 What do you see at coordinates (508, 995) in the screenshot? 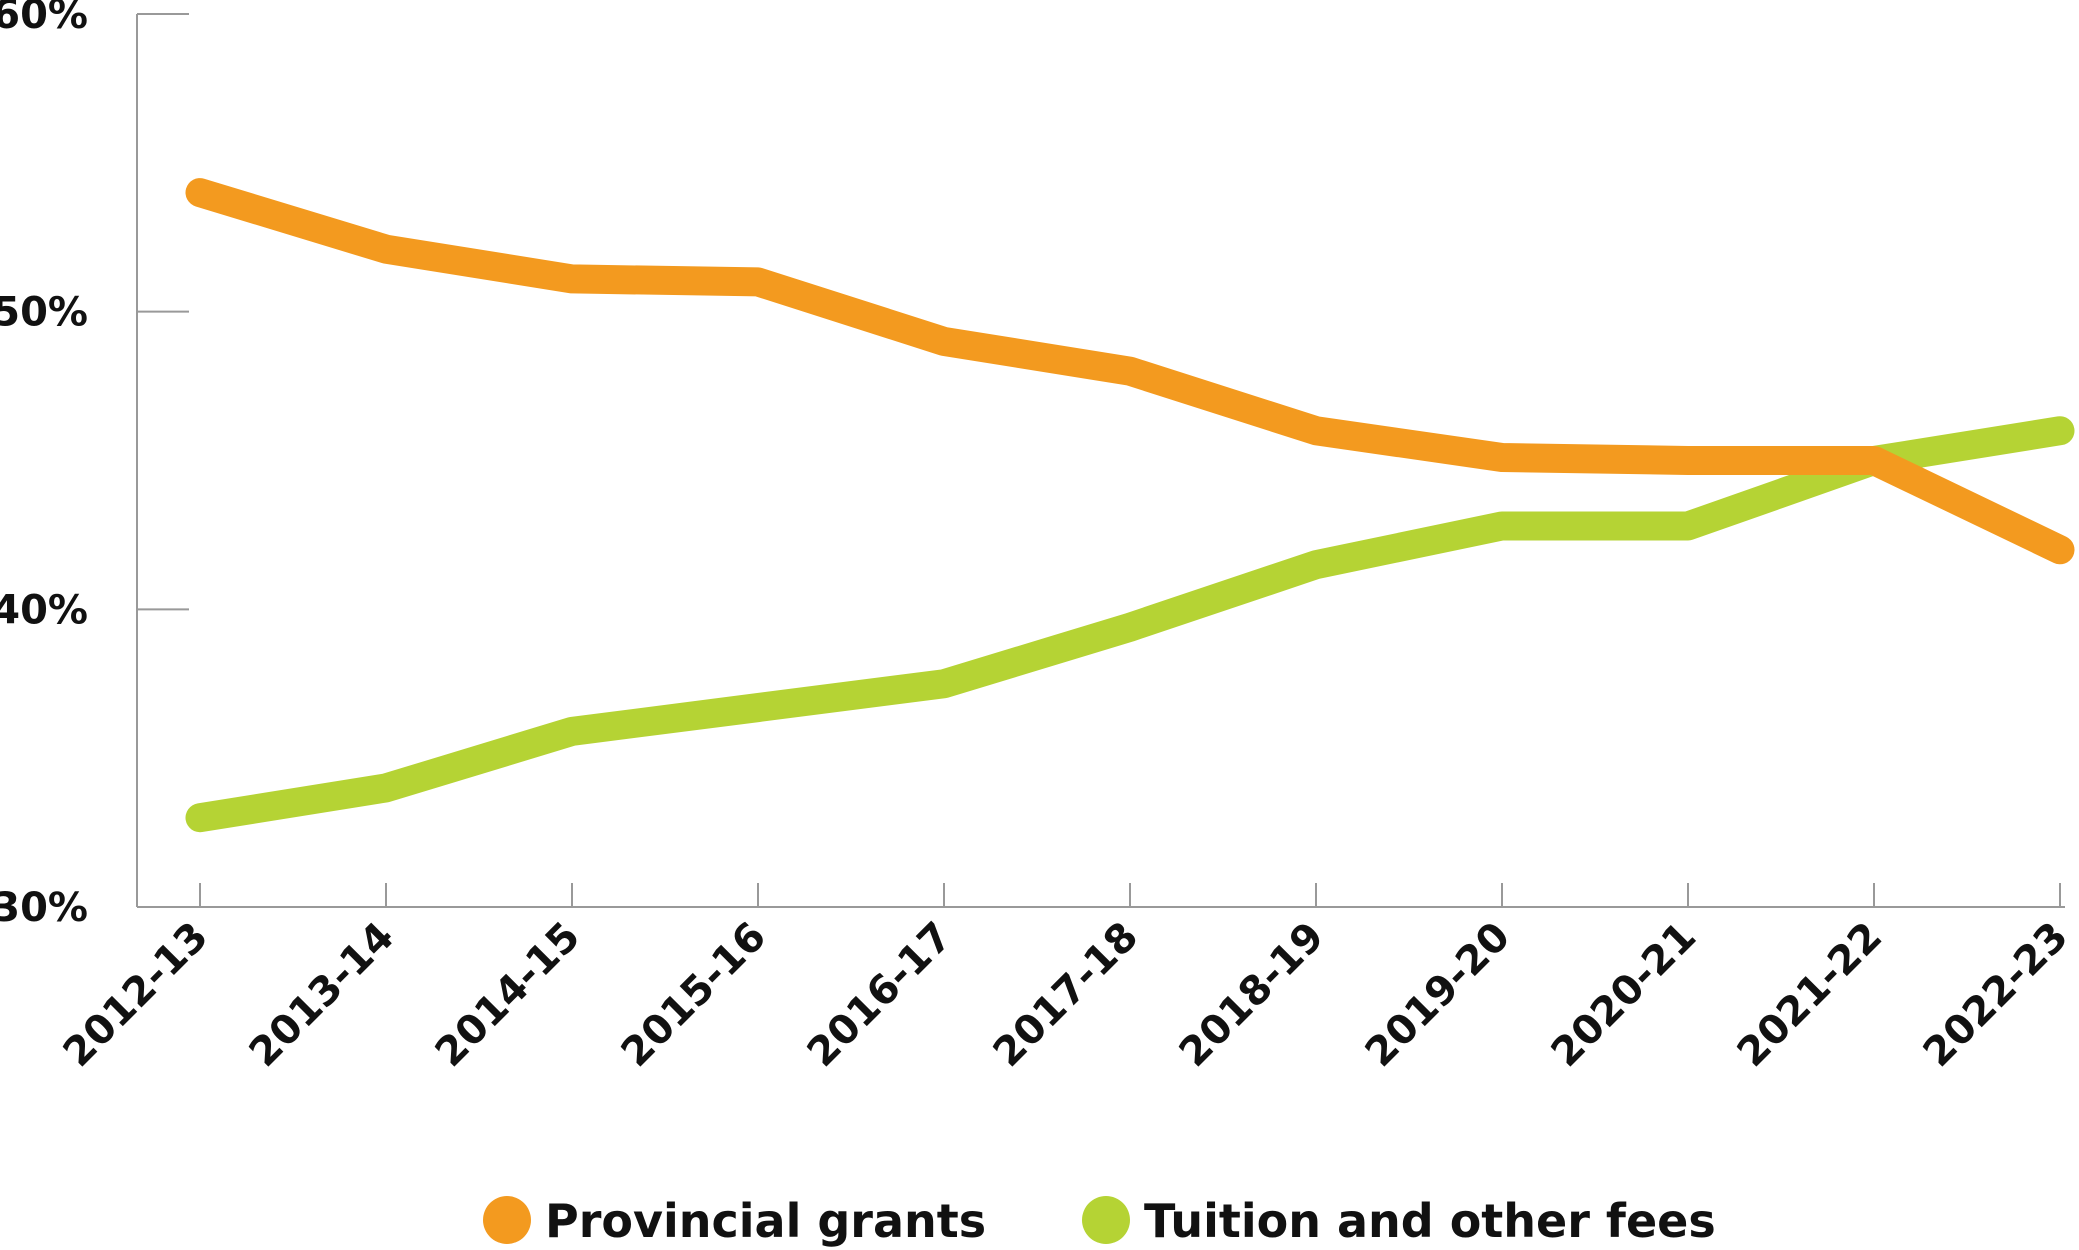
I see `x-tick-label: 2014-15` at bounding box center [508, 995].